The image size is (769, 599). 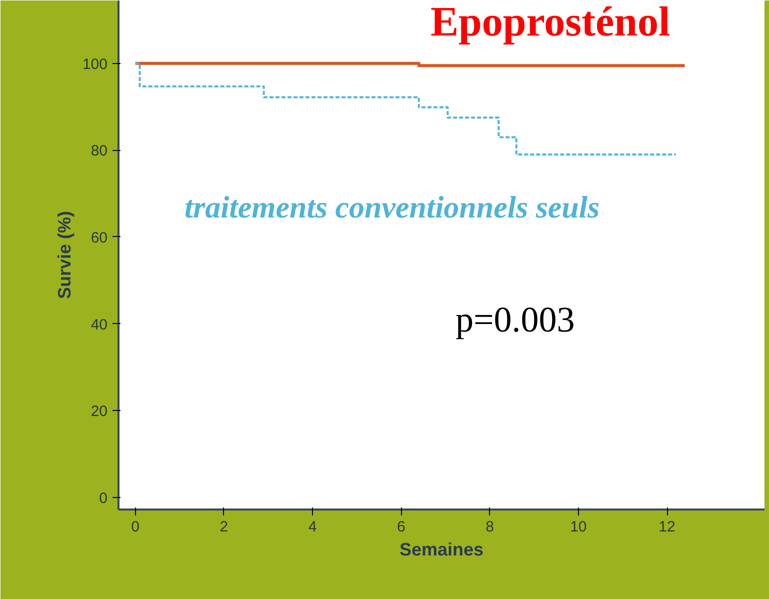 I want to click on x-tick-label: 0, so click(x=135, y=527).